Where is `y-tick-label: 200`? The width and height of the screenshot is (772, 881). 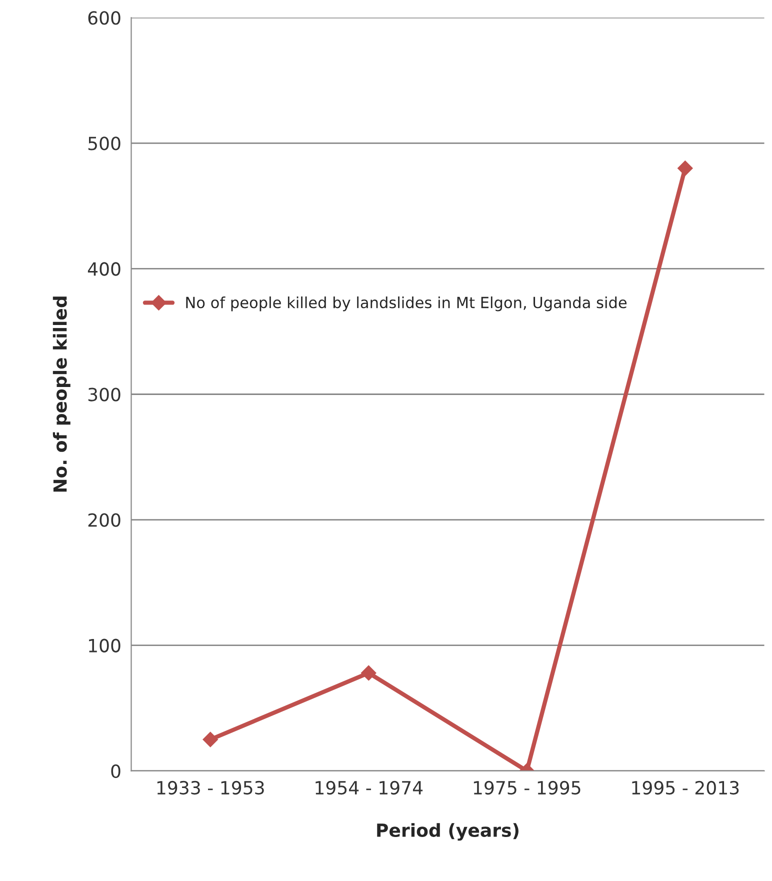
y-tick-label: 200 is located at coordinates (104, 520).